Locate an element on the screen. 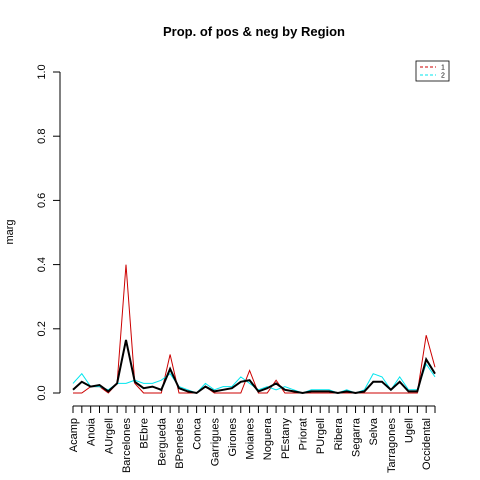 The height and width of the screenshot is (480, 480). chart-title: Prop. of pos & neg by Region is located at coordinates (254, 31).